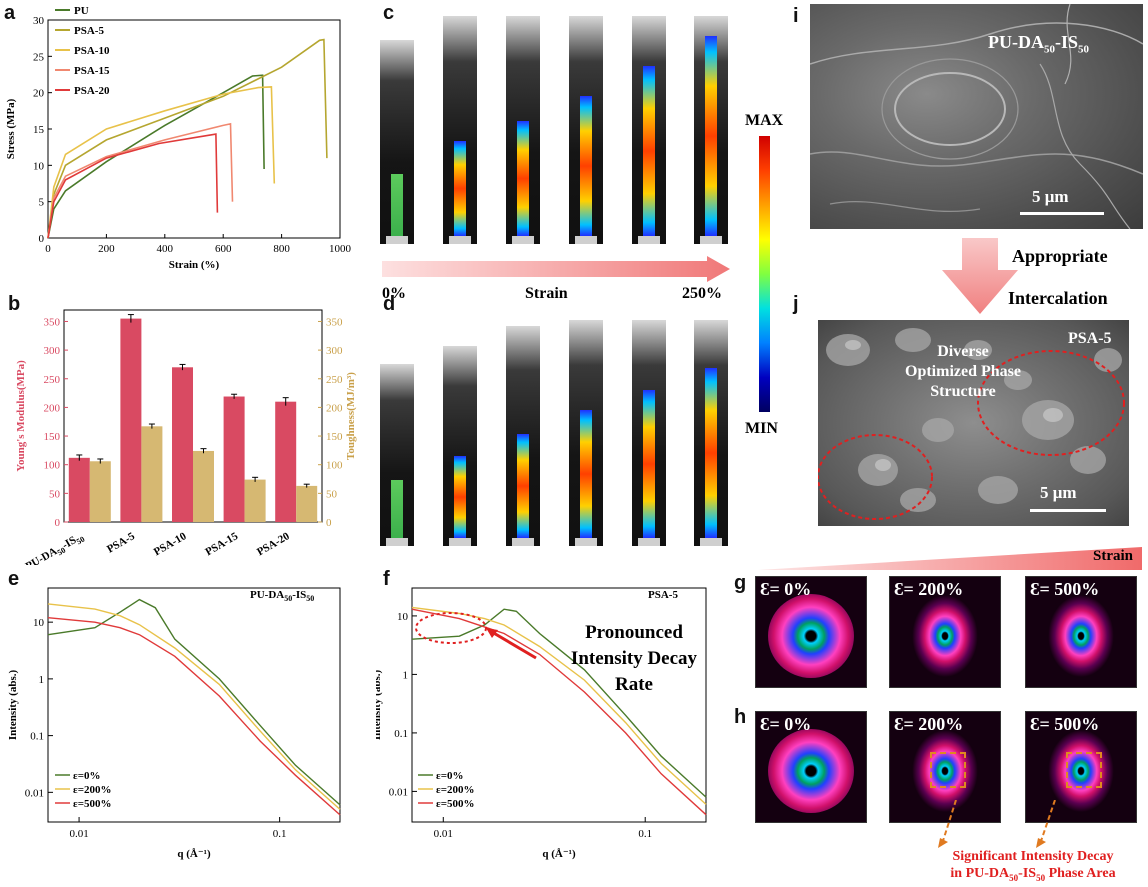 Image resolution: width=1148 pixels, height=887 pixels. I want to click on chart-f-ylabel: Intensity (abs.), so click(379, 705).